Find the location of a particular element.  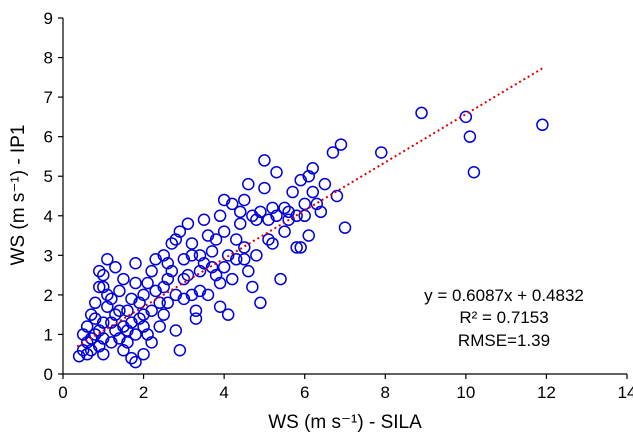

y-tick-label: 3 is located at coordinates (48, 255).